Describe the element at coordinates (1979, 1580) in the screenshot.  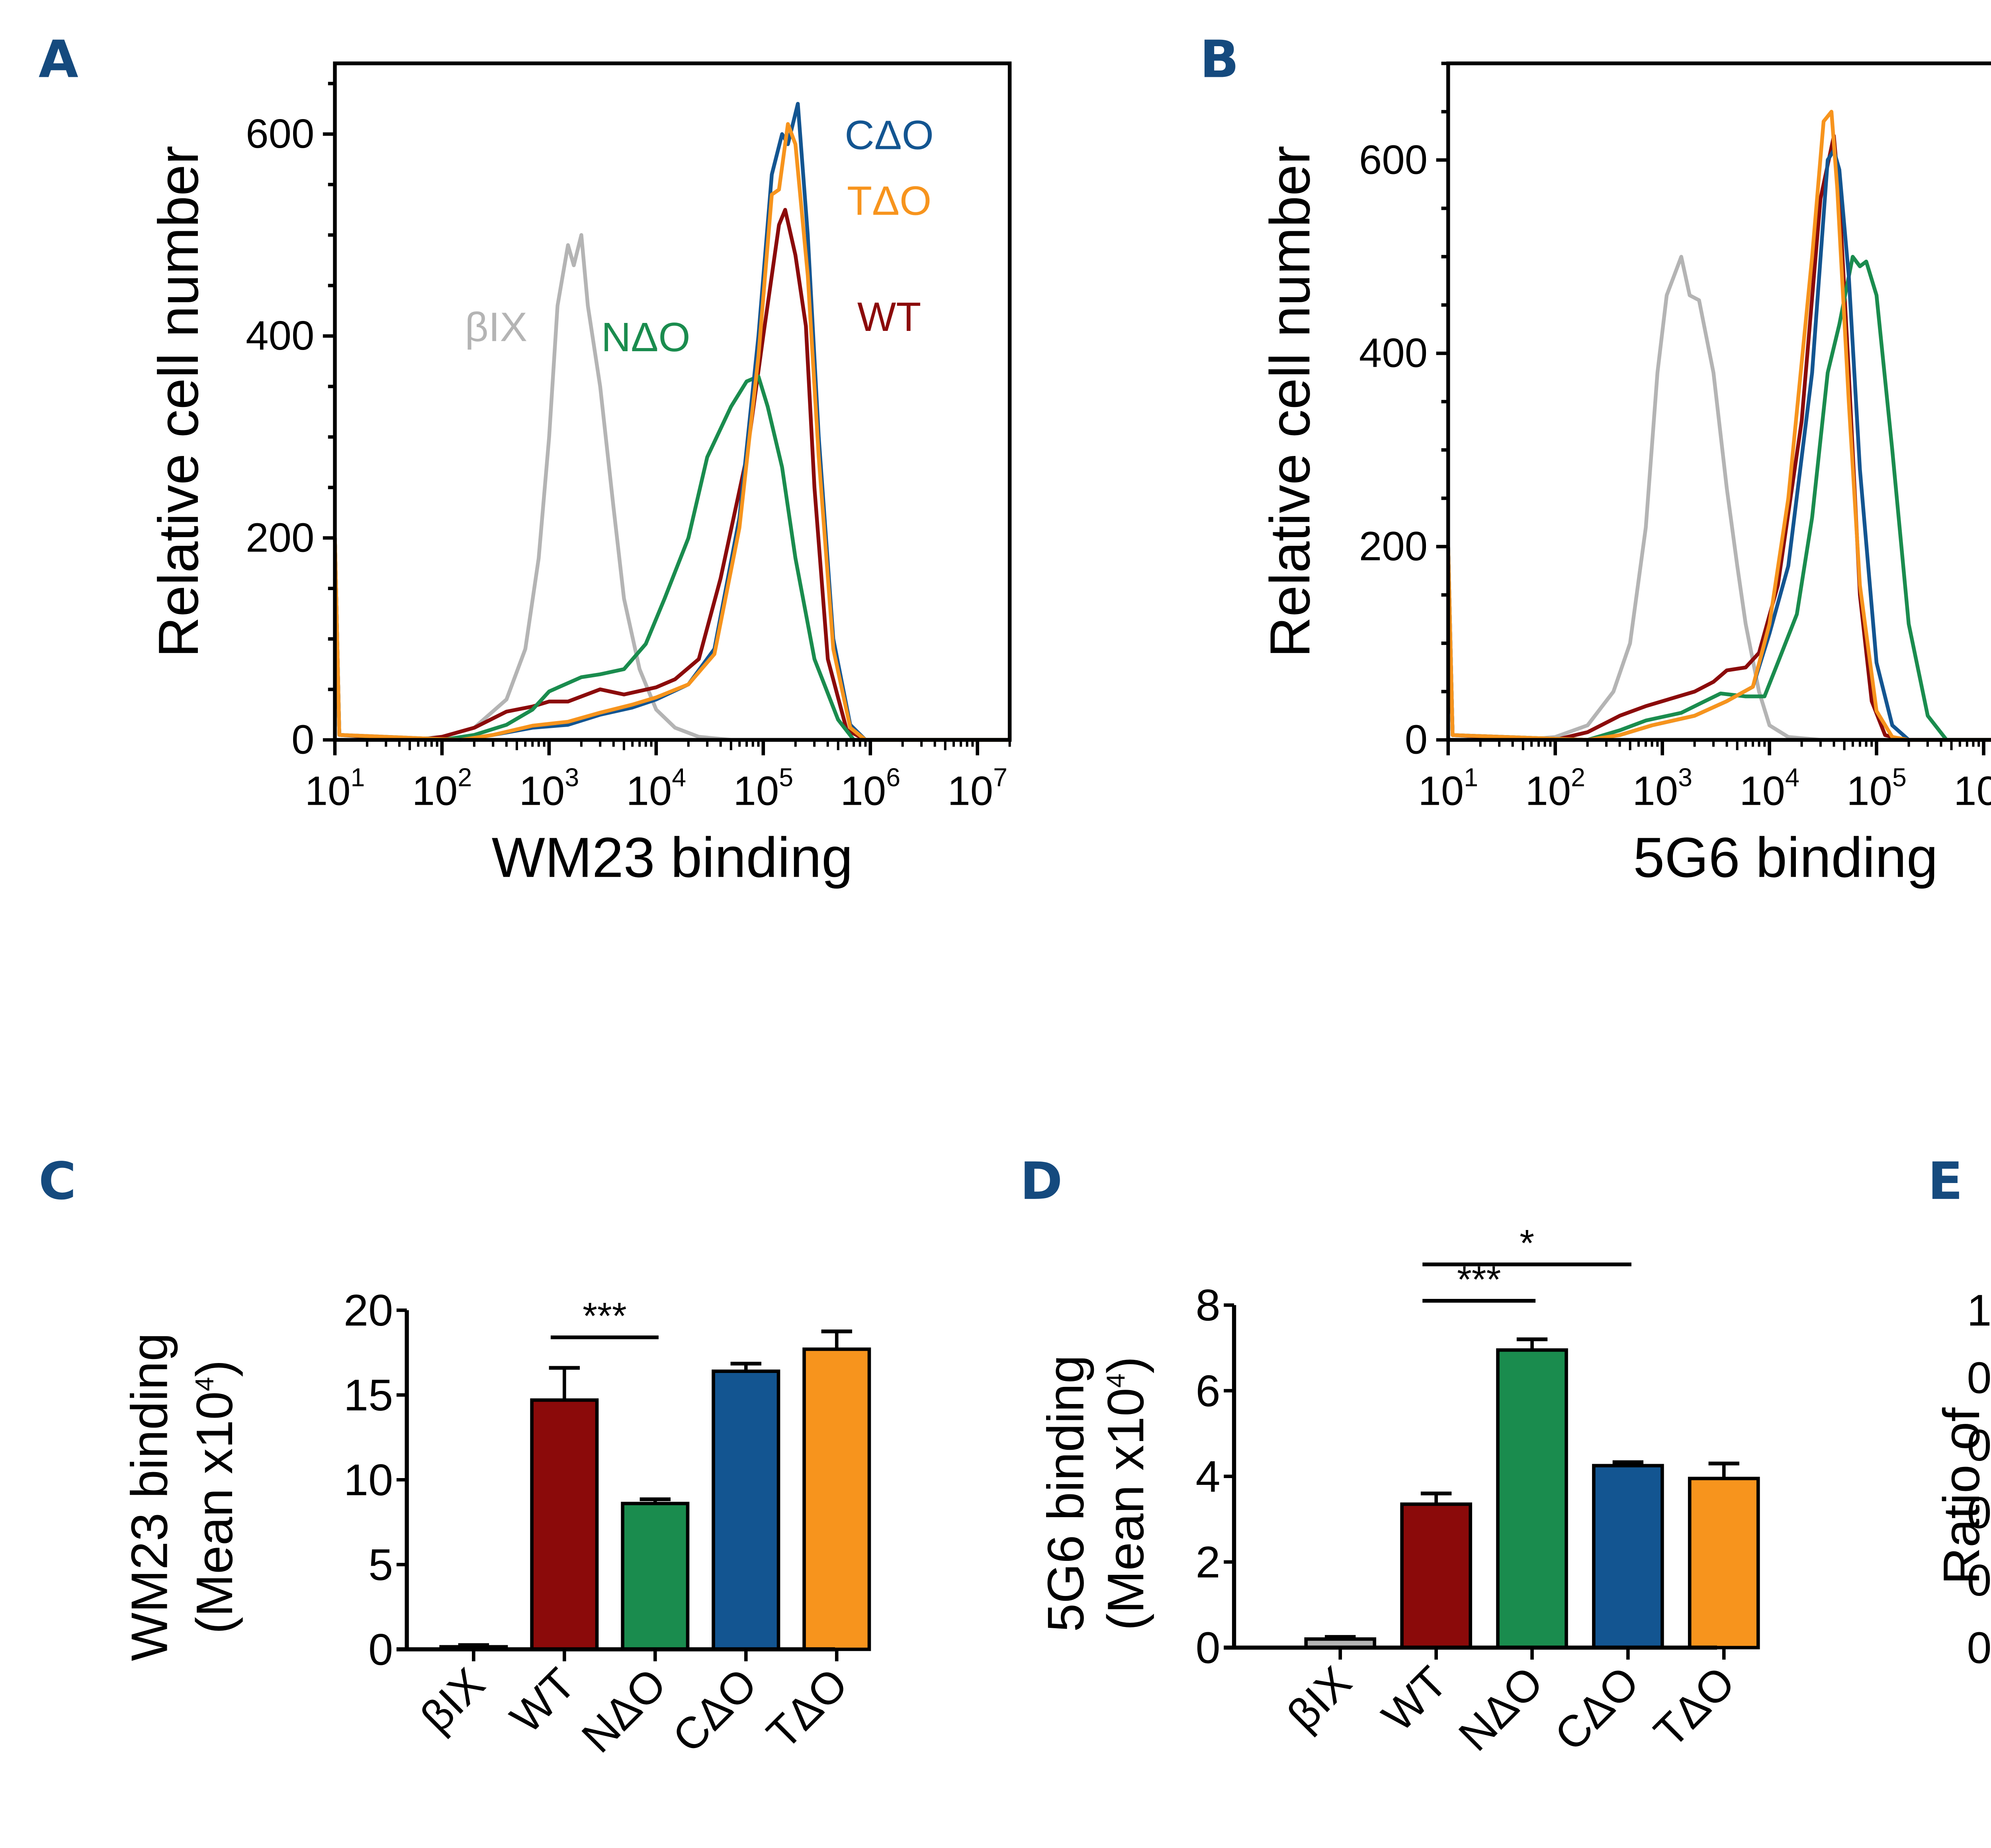
I see `y-tick-label: 0.2` at that location.